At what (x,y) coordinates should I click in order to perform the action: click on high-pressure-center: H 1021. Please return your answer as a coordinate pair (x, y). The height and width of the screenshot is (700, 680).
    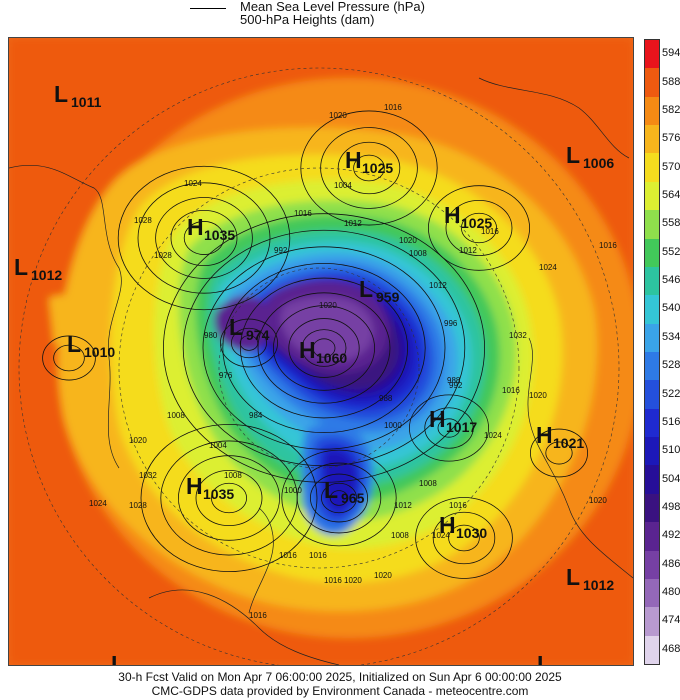
    Looking at the image, I should click on (560, 436).